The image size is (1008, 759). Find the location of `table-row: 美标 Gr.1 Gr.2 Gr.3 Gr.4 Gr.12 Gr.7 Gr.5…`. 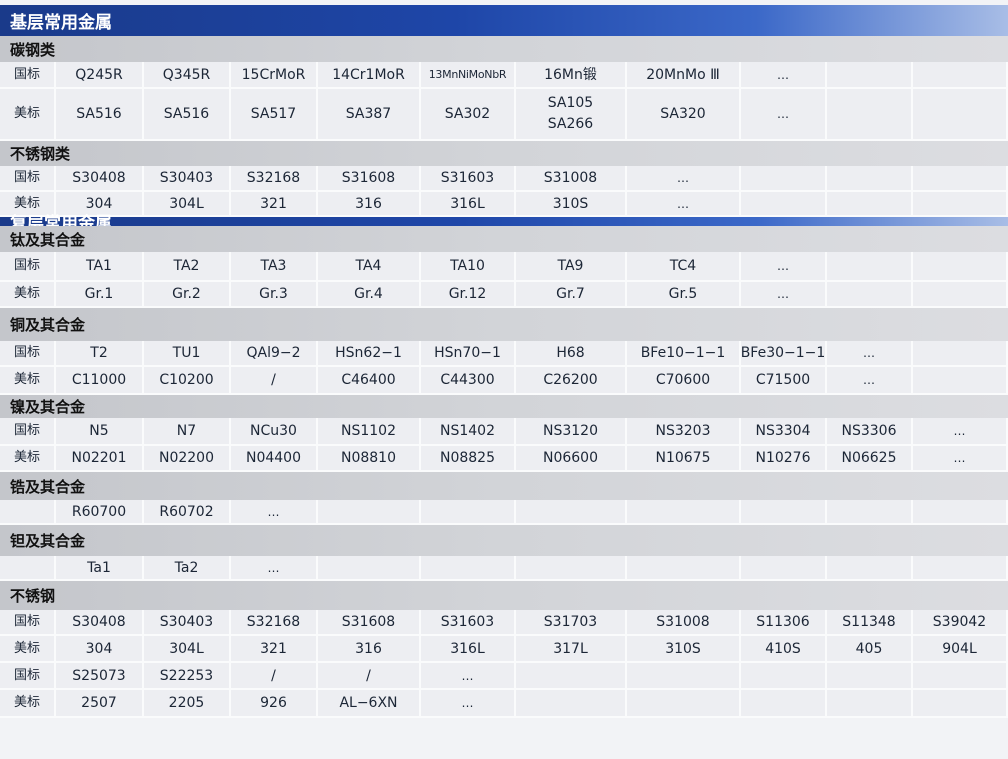

table-row: 美标 Gr.1 Gr.2 Gr.3 Gr.4 Gr.12 Gr.7 Gr.5… is located at coordinates (504, 295).